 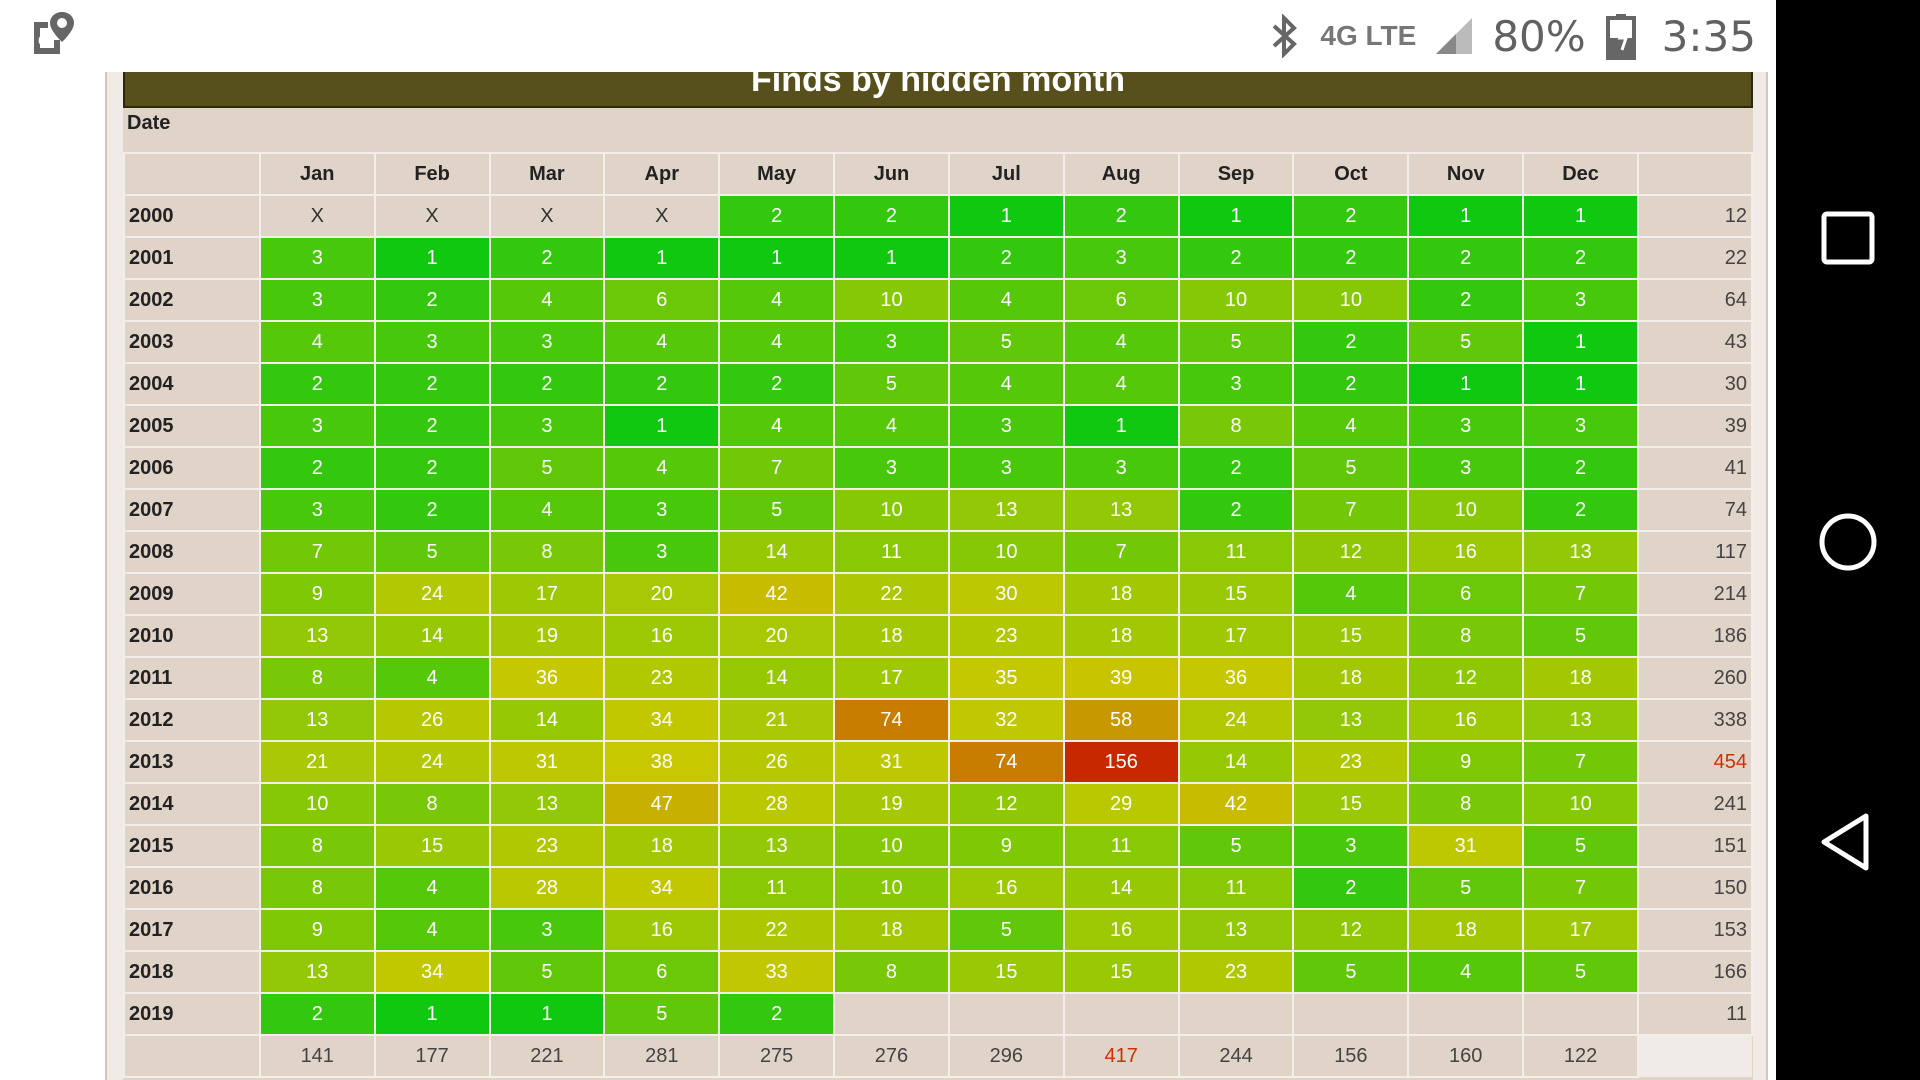 I want to click on table-row: 2019 2 1 1 5 2 11, so click(x=938, y=1014).